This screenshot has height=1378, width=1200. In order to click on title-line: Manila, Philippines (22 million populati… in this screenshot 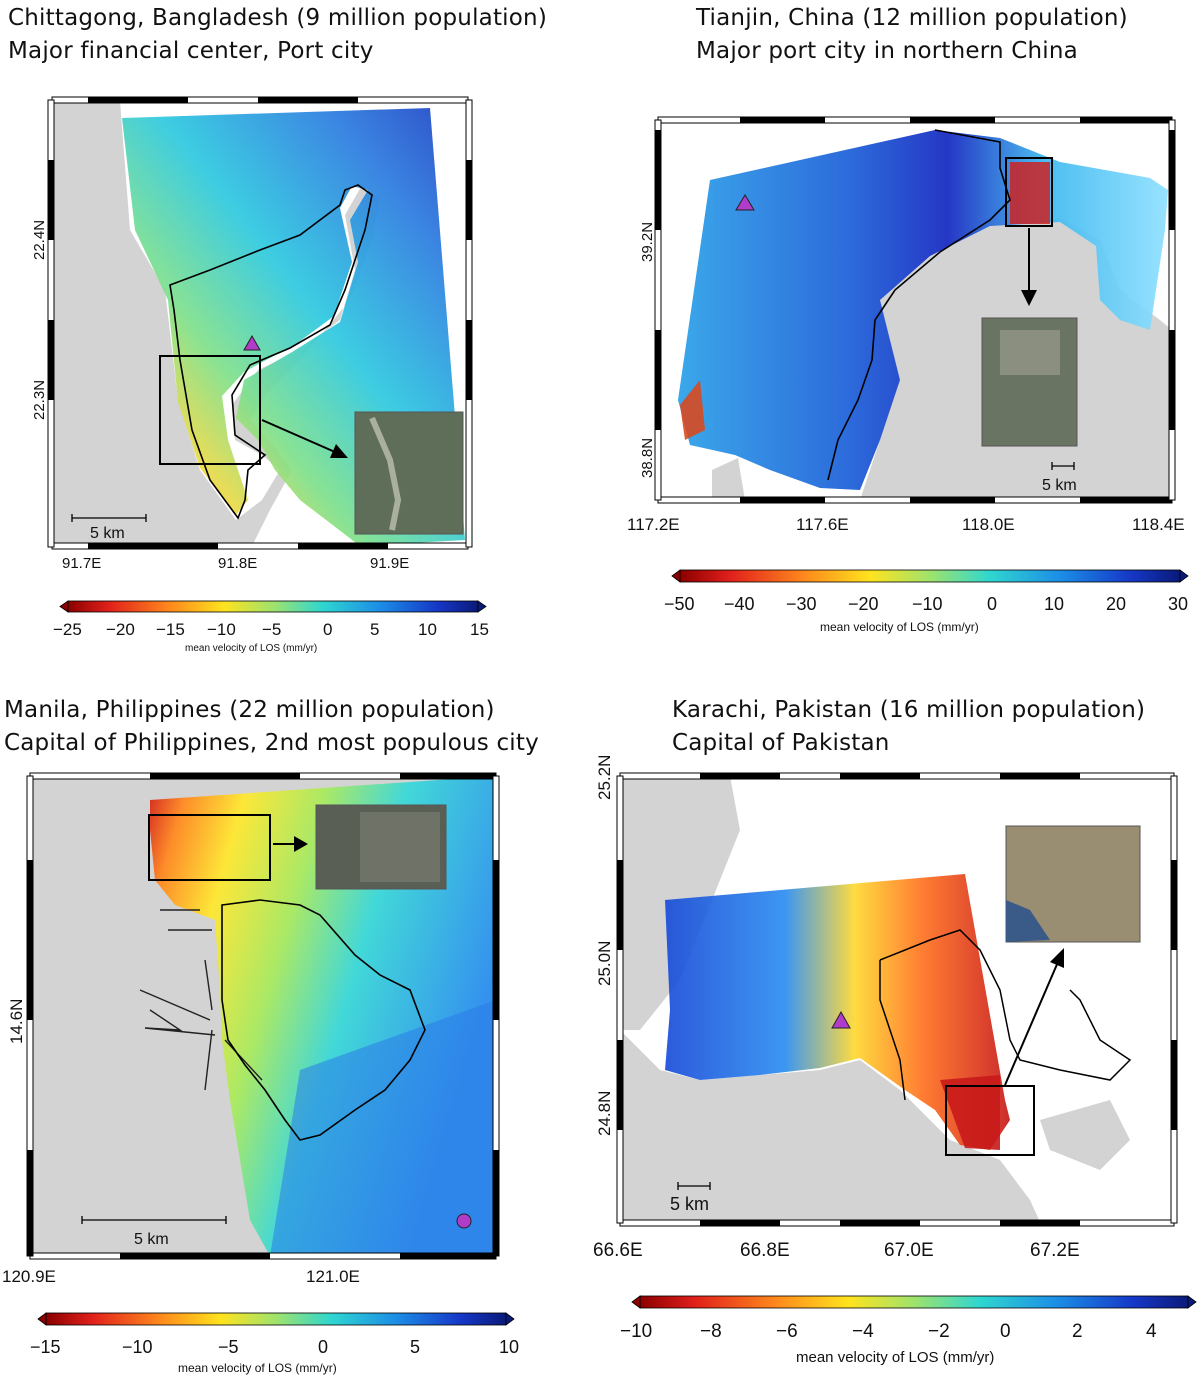, I will do `click(249, 710)`.